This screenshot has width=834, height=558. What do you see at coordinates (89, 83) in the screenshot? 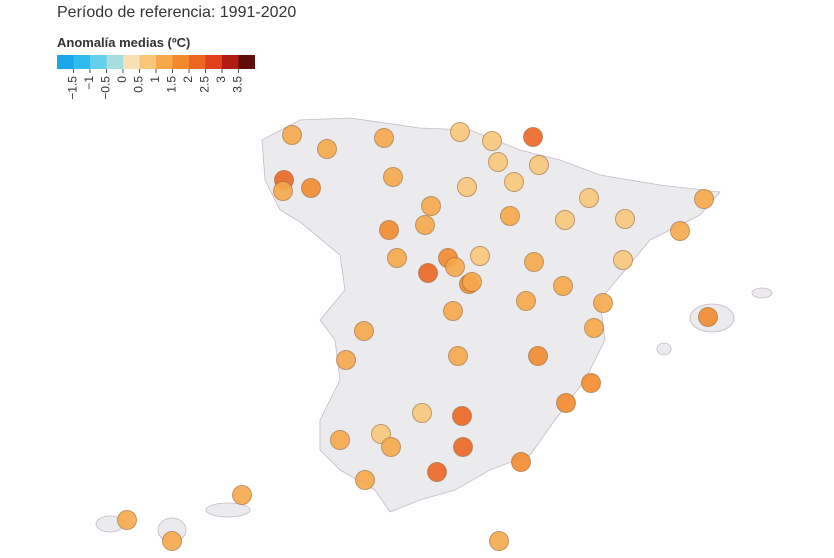
I see `legend-tick-label: −1` at bounding box center [89, 83].